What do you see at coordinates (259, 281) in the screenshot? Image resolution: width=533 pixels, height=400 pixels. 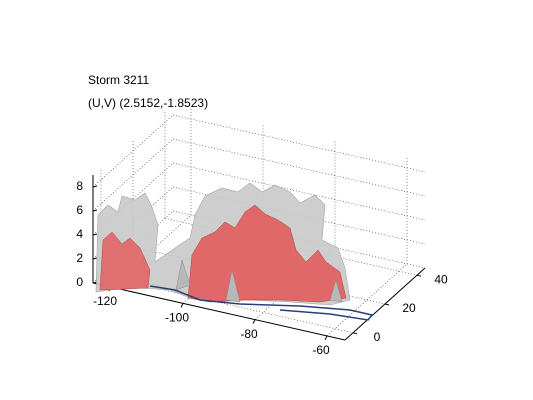 I see `outer-surface` at bounding box center [259, 281].